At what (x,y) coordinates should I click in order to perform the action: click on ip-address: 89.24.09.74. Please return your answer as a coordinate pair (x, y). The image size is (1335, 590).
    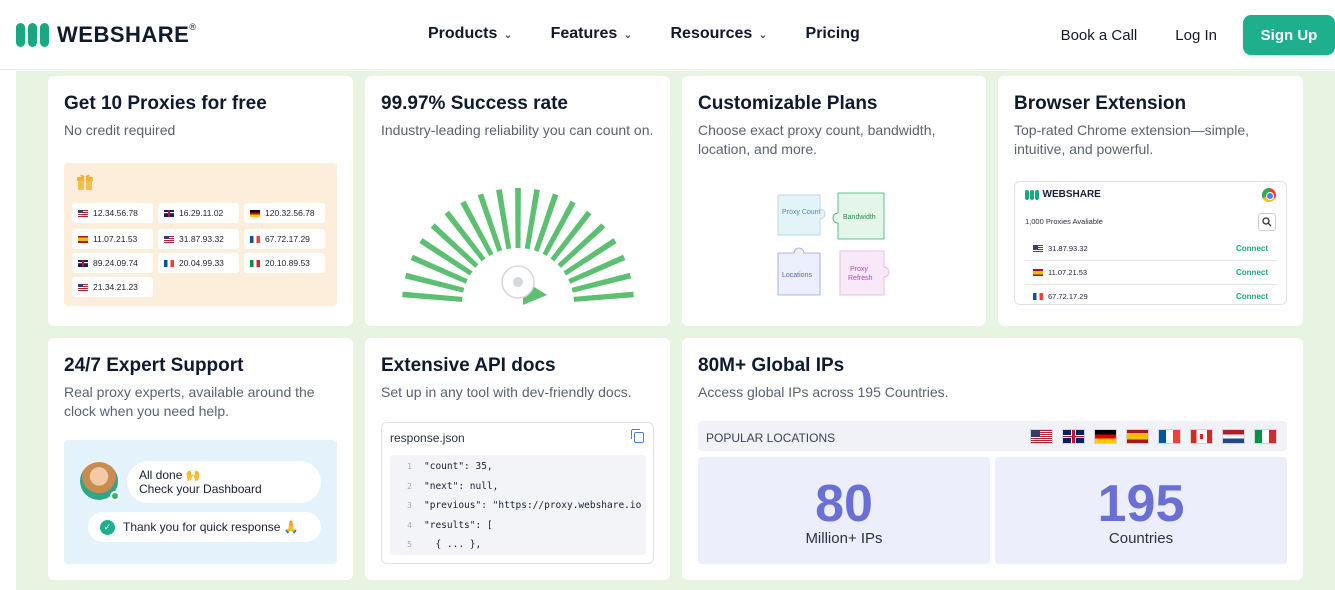
    Looking at the image, I should click on (115, 263).